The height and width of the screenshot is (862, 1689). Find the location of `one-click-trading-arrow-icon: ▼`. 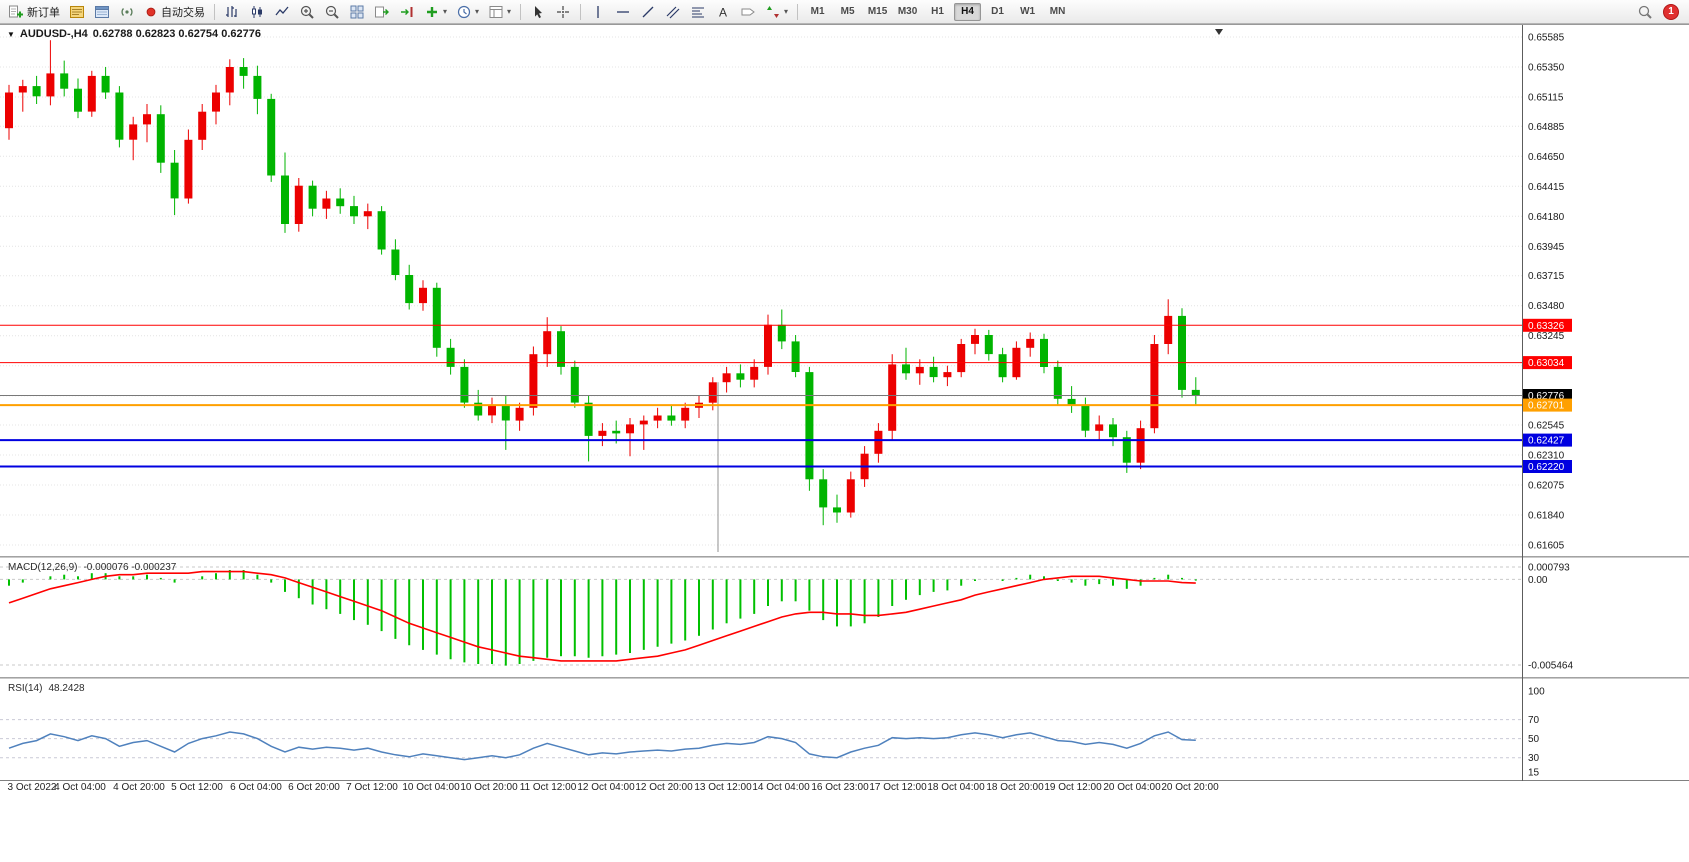

one-click-trading-arrow-icon: ▼ is located at coordinates (11, 34).